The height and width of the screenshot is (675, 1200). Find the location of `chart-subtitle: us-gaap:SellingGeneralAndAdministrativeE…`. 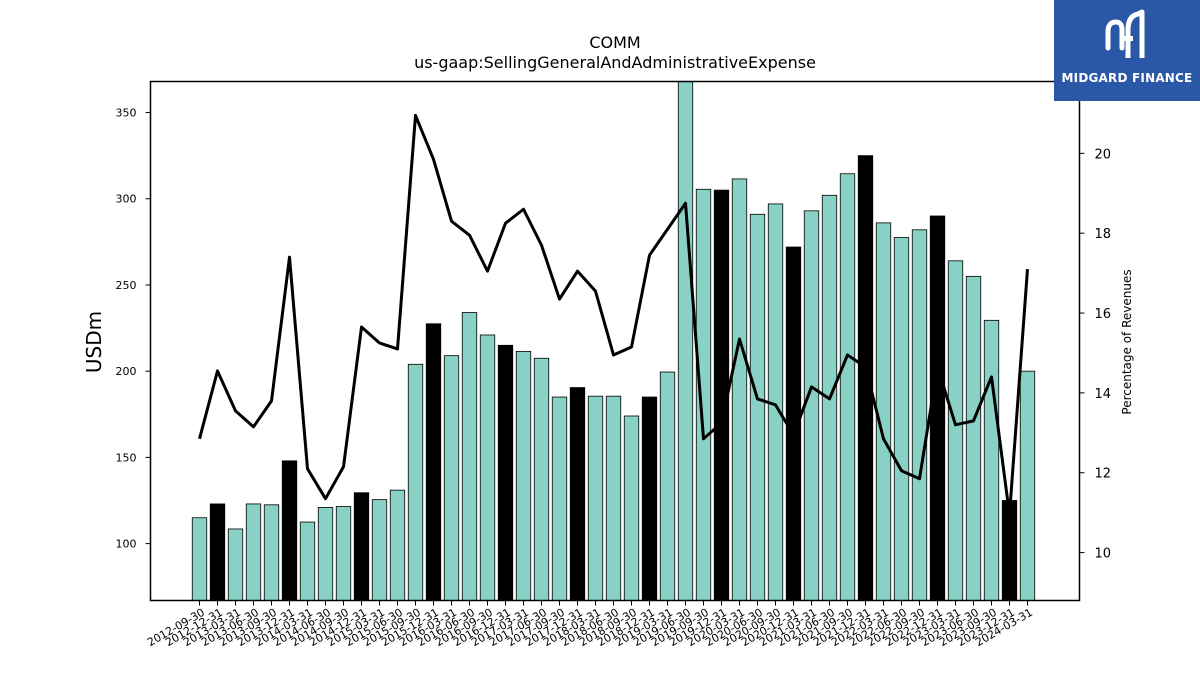

chart-subtitle: us-gaap:SellingGeneralAndAdministrativeE… is located at coordinates (615, 62).